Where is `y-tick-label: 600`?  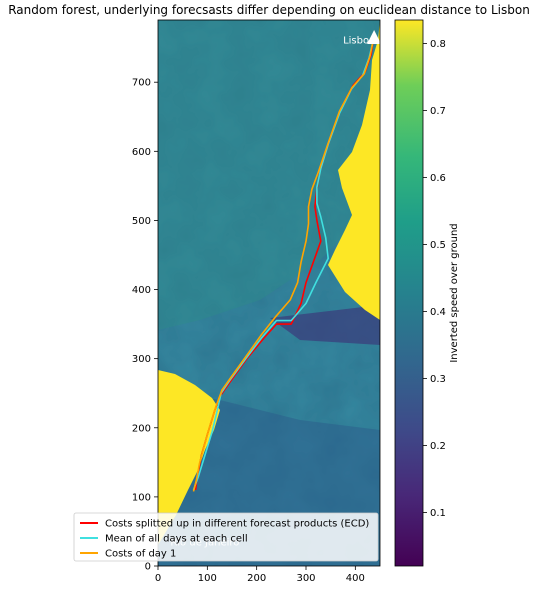
y-tick-label: 600 is located at coordinates (141, 152).